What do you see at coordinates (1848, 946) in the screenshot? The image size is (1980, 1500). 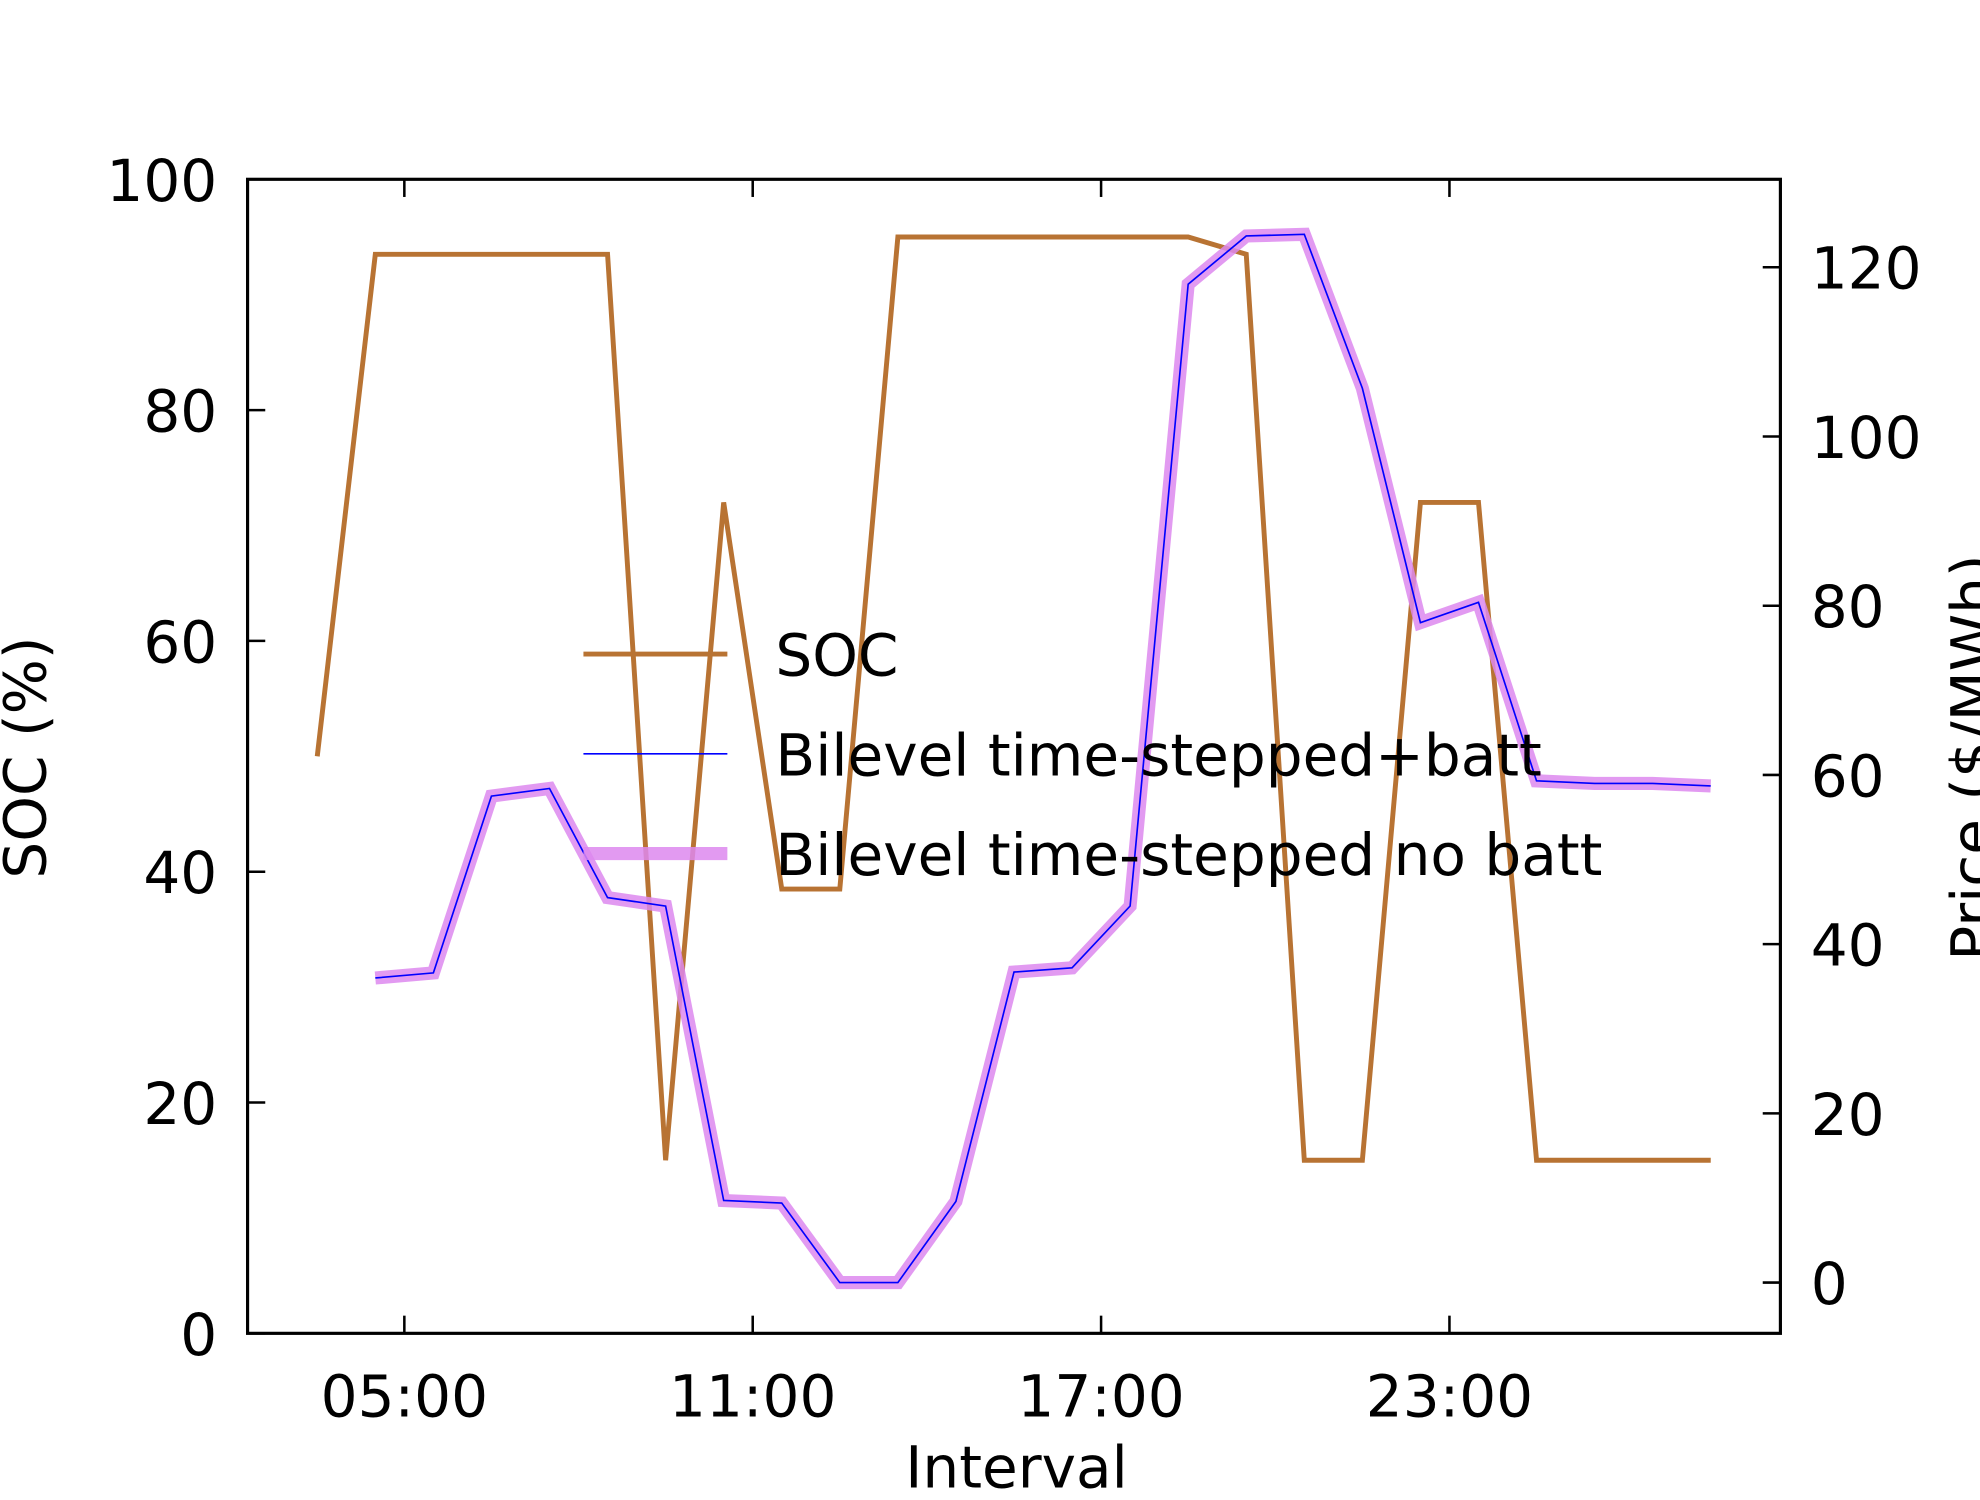 I see `y2-tick-label: 40` at bounding box center [1848, 946].